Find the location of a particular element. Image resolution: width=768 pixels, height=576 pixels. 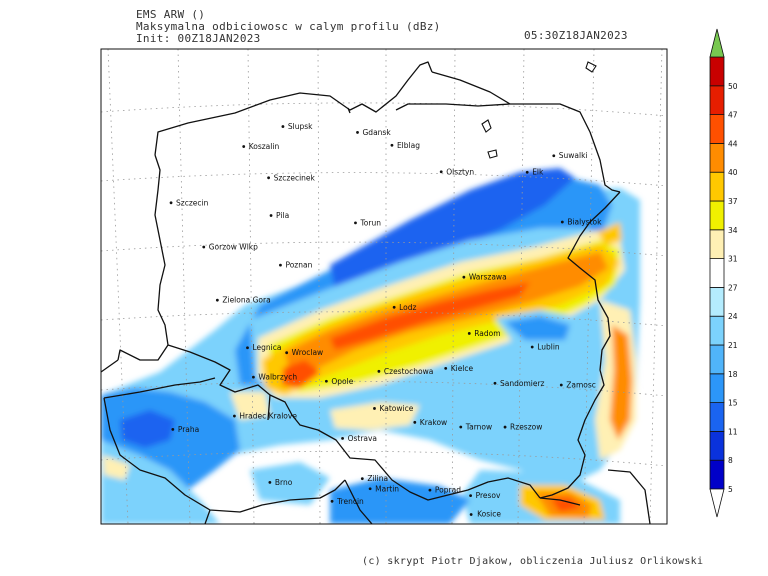

city-marker: Szczecinek is located at coordinates (291, 177).